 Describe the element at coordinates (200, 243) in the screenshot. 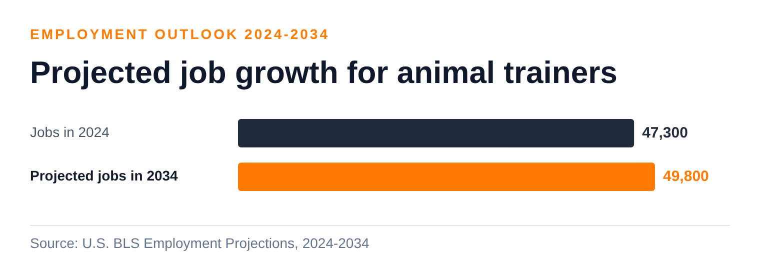

I see `source-note: Source: U.S. BLS Employment Projections, 2024-2034` at that location.